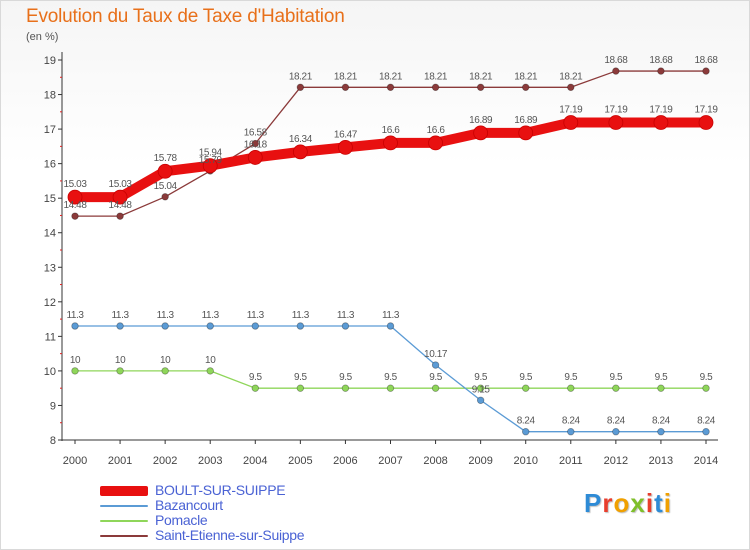  What do you see at coordinates (166, 186) in the screenshot?
I see `data-label: 15.04` at bounding box center [166, 186].